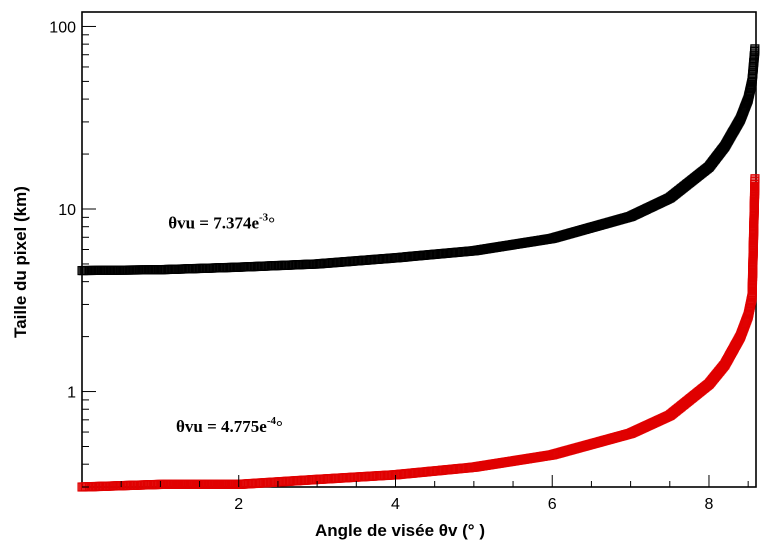 This screenshot has height=547, width=760. Describe the element at coordinates (229, 425) in the screenshot. I see `annotation-label: θvu = 4.775e-4°` at that location.